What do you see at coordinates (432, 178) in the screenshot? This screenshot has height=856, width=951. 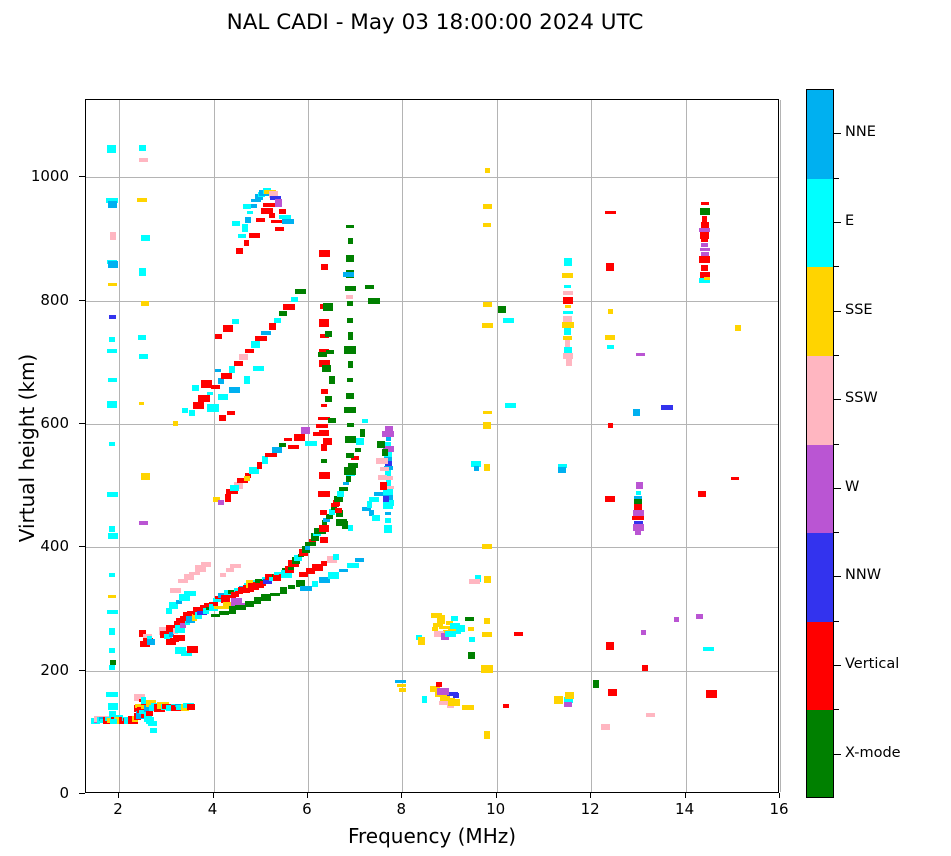 I see `gridline-horizontal` at bounding box center [432, 178].